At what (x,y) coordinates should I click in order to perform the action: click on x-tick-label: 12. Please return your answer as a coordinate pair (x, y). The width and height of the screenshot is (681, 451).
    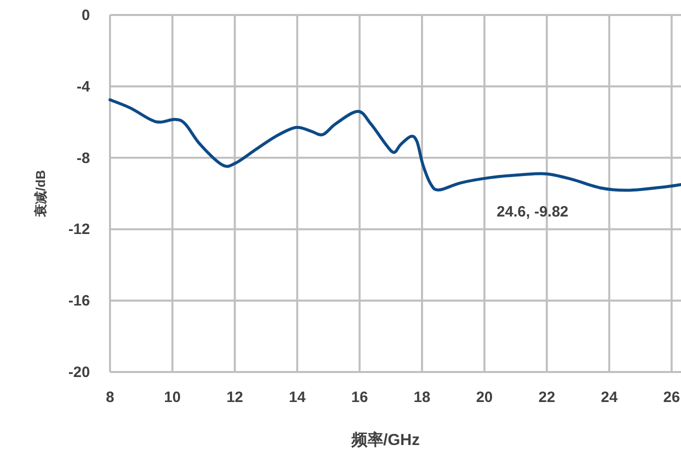
    Looking at the image, I should click on (235, 397).